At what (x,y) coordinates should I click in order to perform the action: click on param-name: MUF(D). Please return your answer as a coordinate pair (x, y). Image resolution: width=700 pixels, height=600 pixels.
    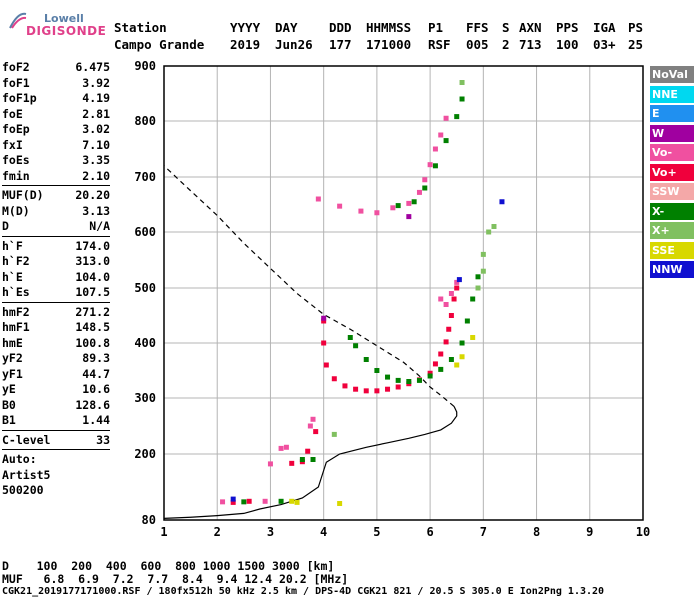
    Looking at the image, I should click on (23, 195).